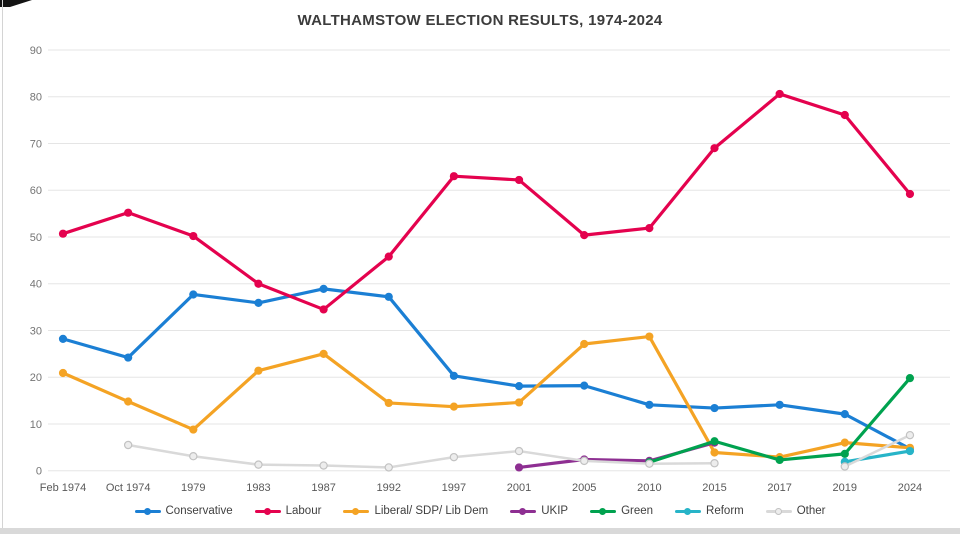  What do you see at coordinates (725, 511) in the screenshot?
I see `legend-label: Reform` at bounding box center [725, 511].